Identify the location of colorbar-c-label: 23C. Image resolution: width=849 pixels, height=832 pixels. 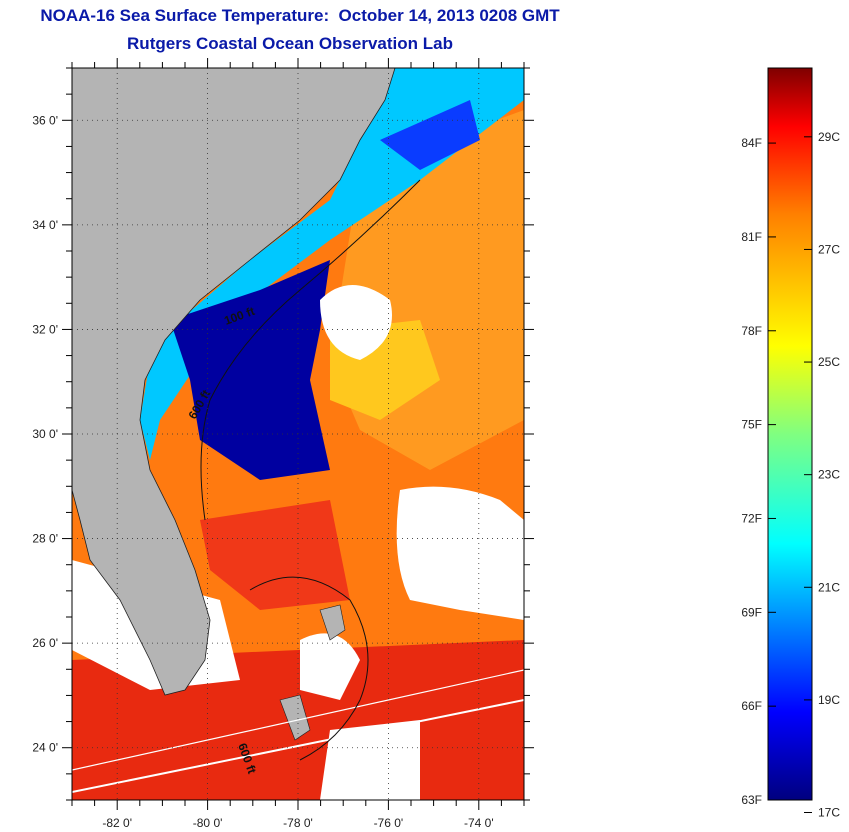
(829, 475).